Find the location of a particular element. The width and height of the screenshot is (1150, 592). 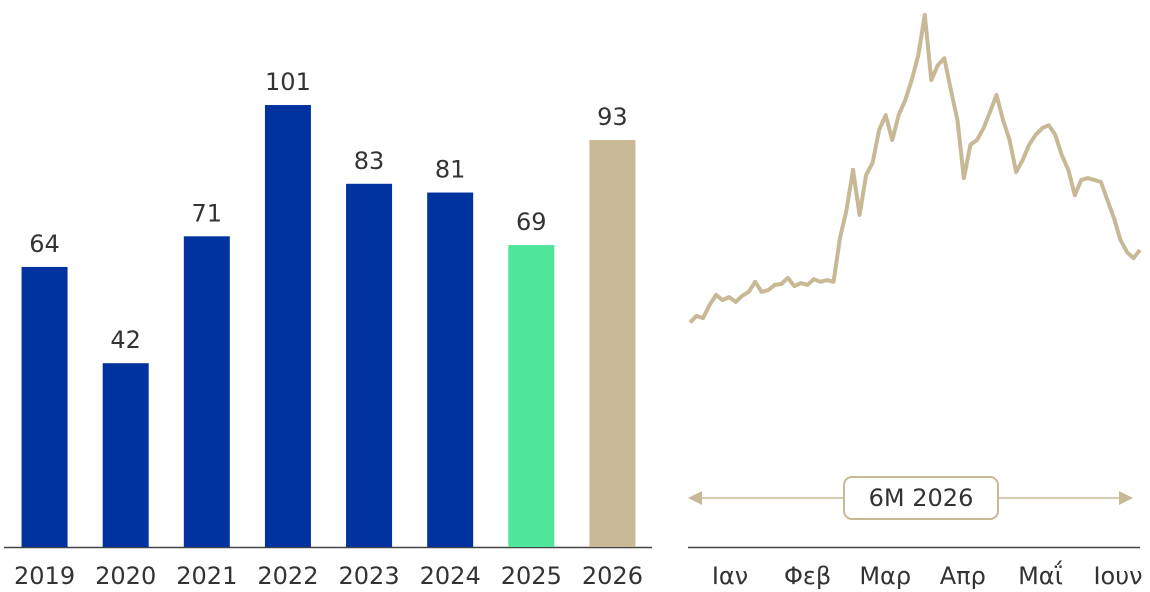

x-tick-label: 2023 is located at coordinates (369, 576).